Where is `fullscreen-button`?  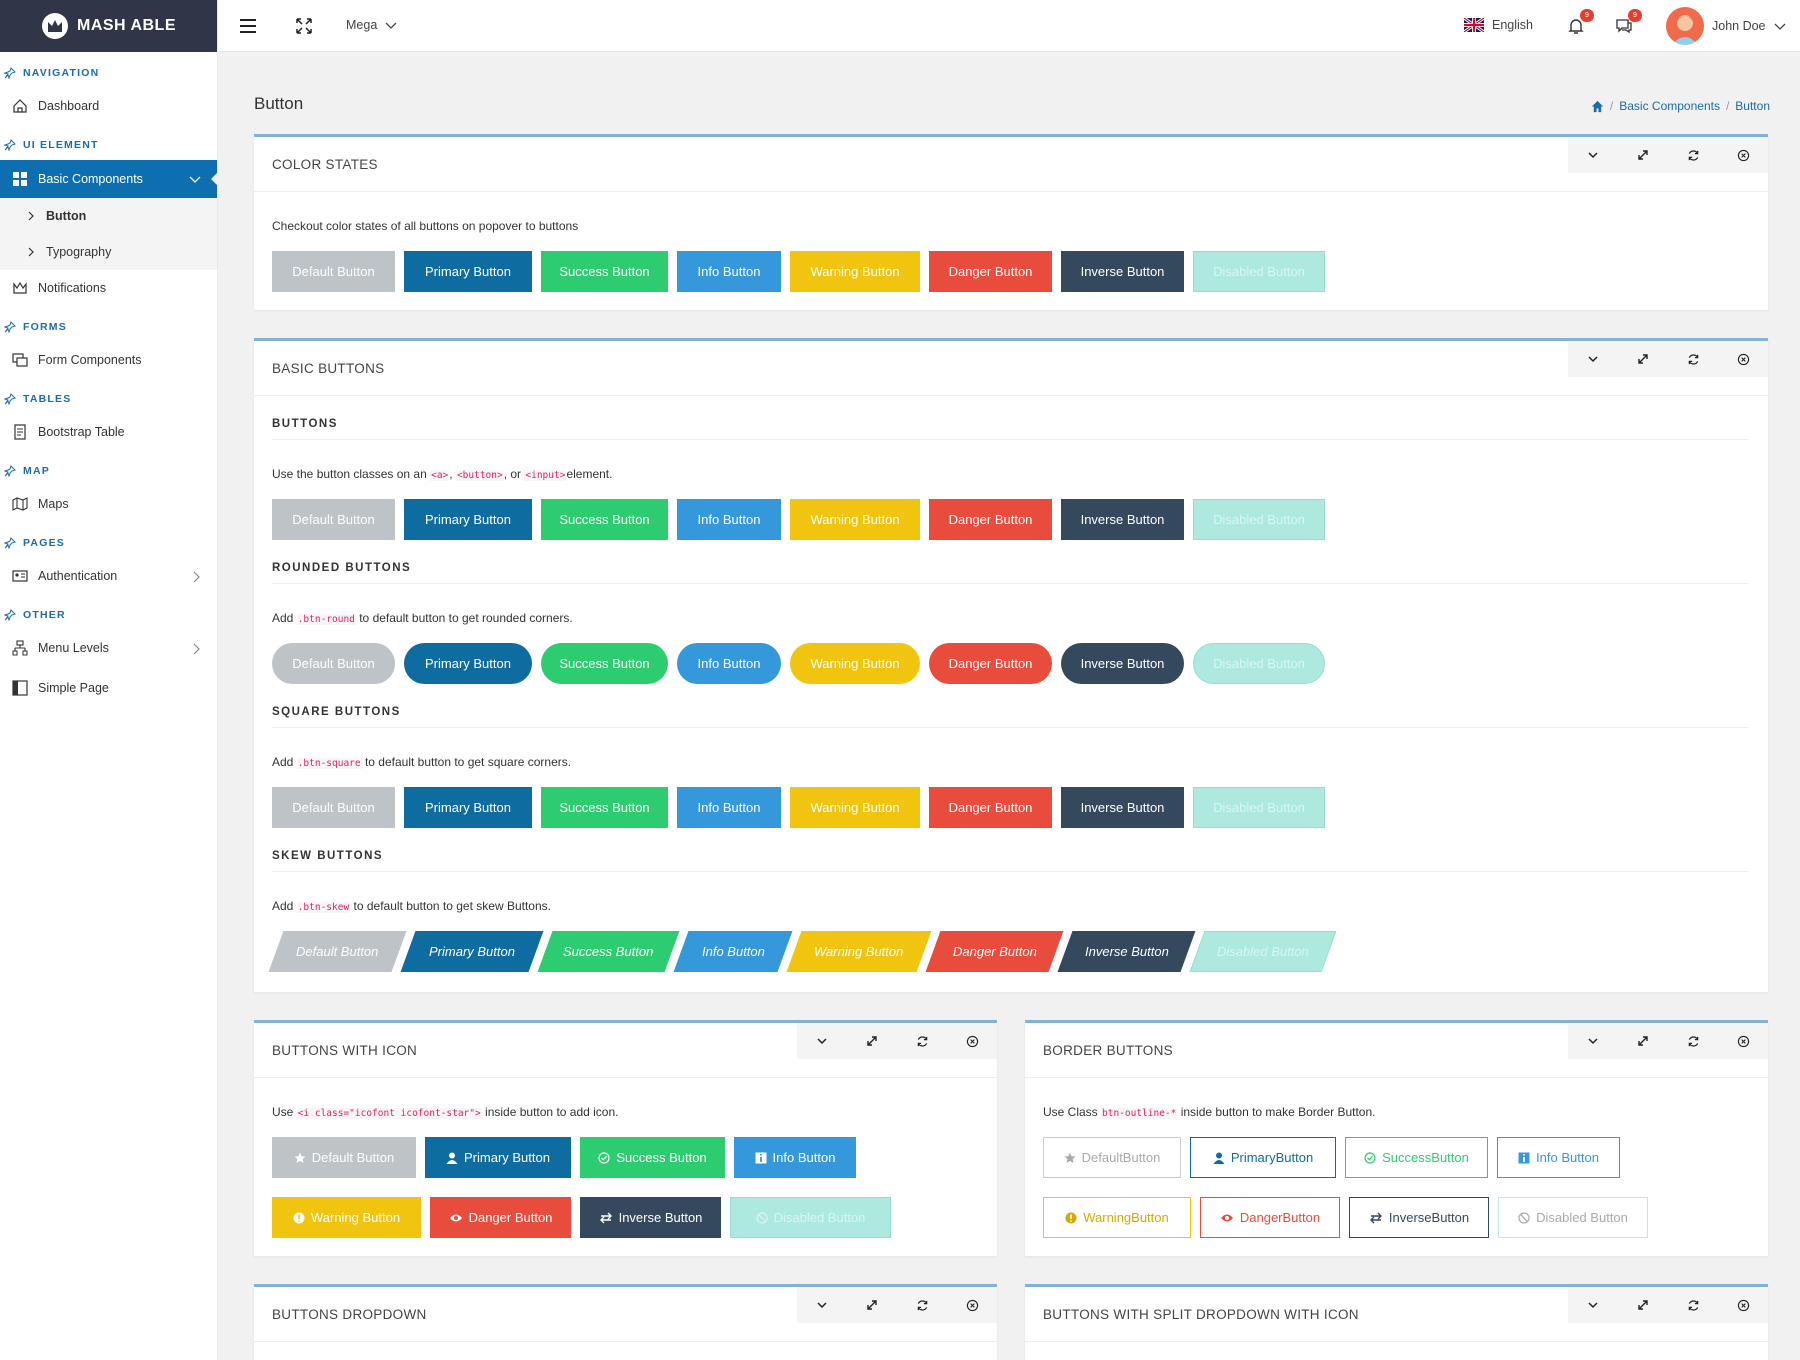
fullscreen-button is located at coordinates (304, 26).